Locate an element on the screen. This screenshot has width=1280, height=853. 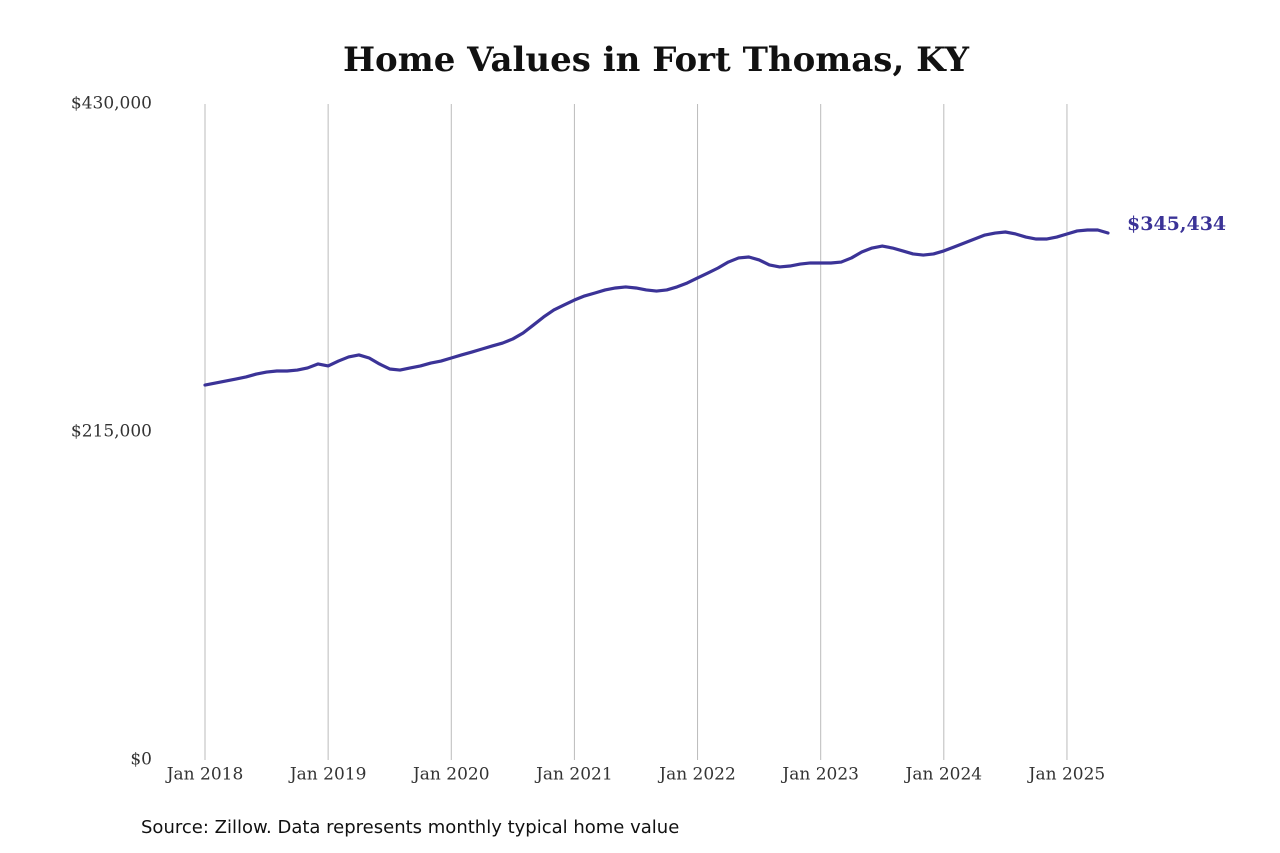
x-tick-label: Jan 2021 is located at coordinates (573, 775).